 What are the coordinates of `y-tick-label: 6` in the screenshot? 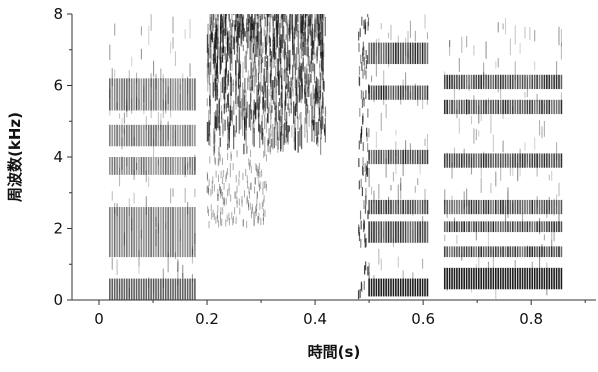 It's located at (58, 86).